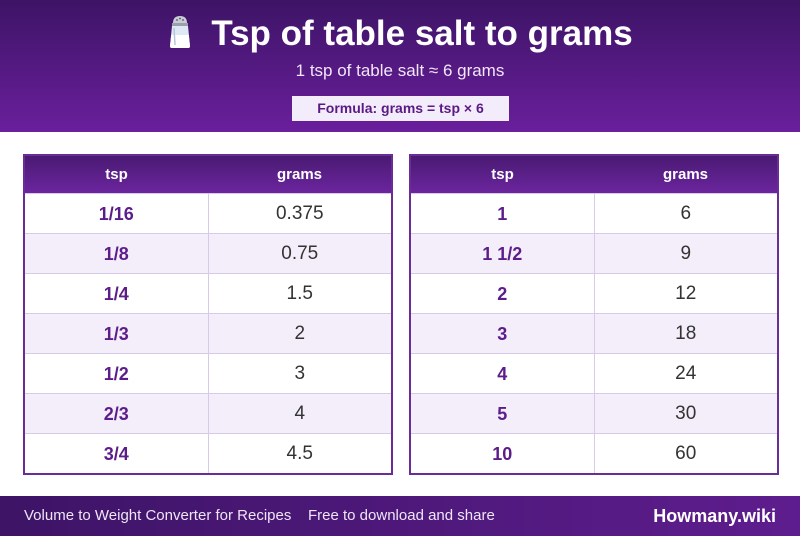 This screenshot has height=536, width=800. I want to click on cell-tsp: 3, so click(503, 333).